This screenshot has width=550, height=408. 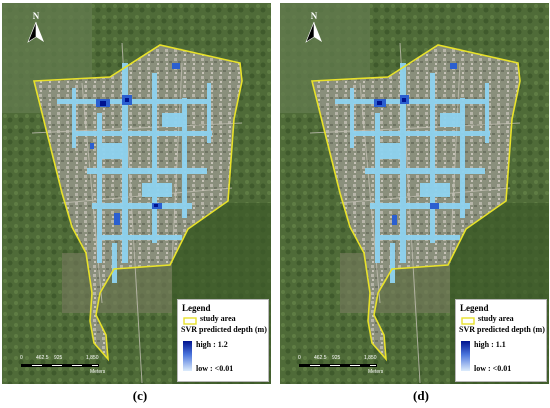 What do you see at coordinates (421, 395) in the screenshot?
I see `caption-d: (d)` at bounding box center [421, 395].